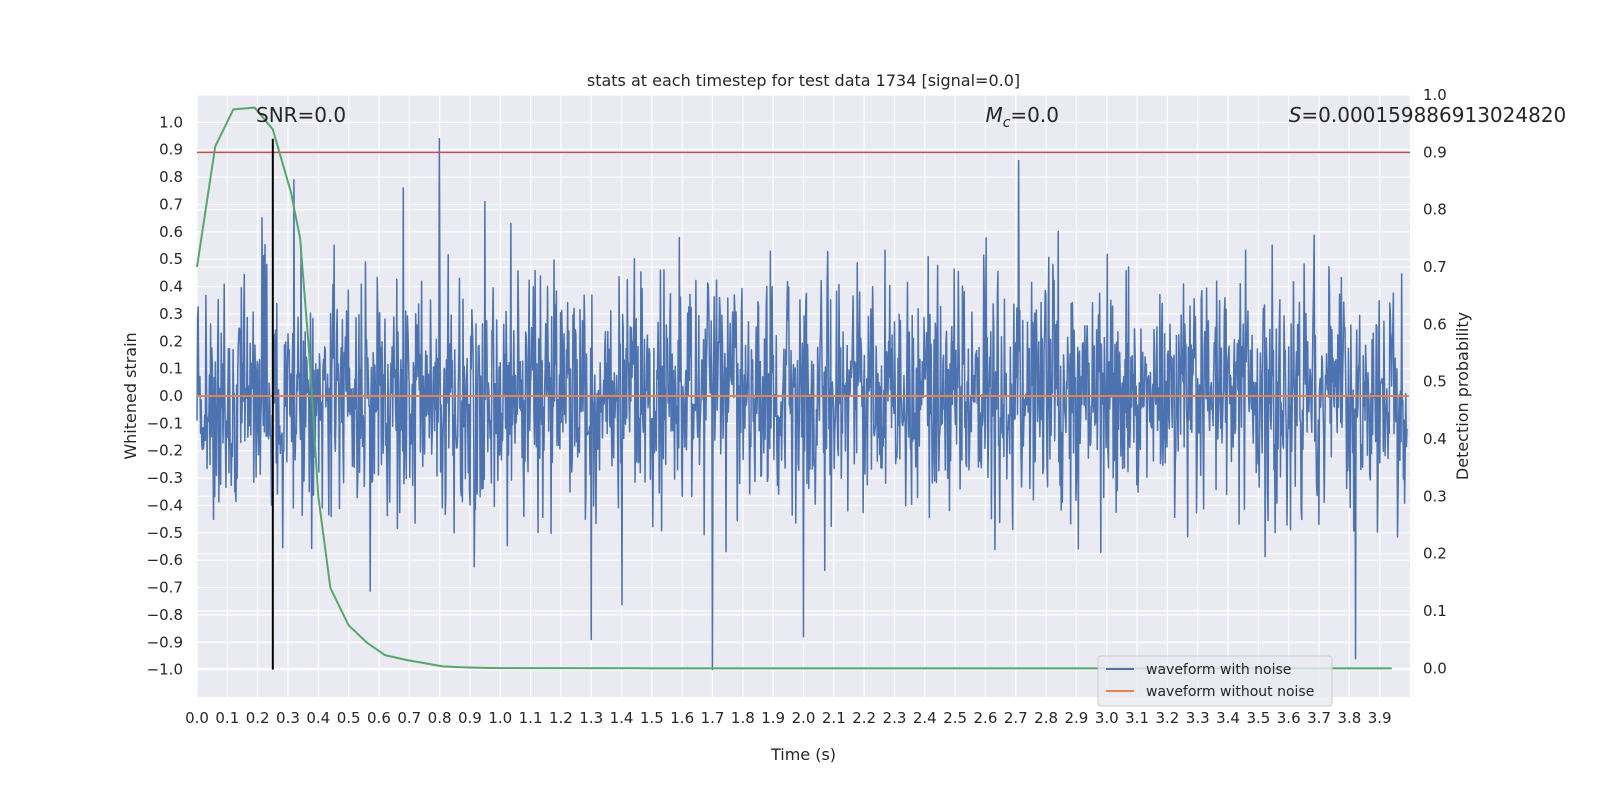 This screenshot has height=800, width=1600. I want to click on y2-tick-label: 0.2, so click(1435, 554).